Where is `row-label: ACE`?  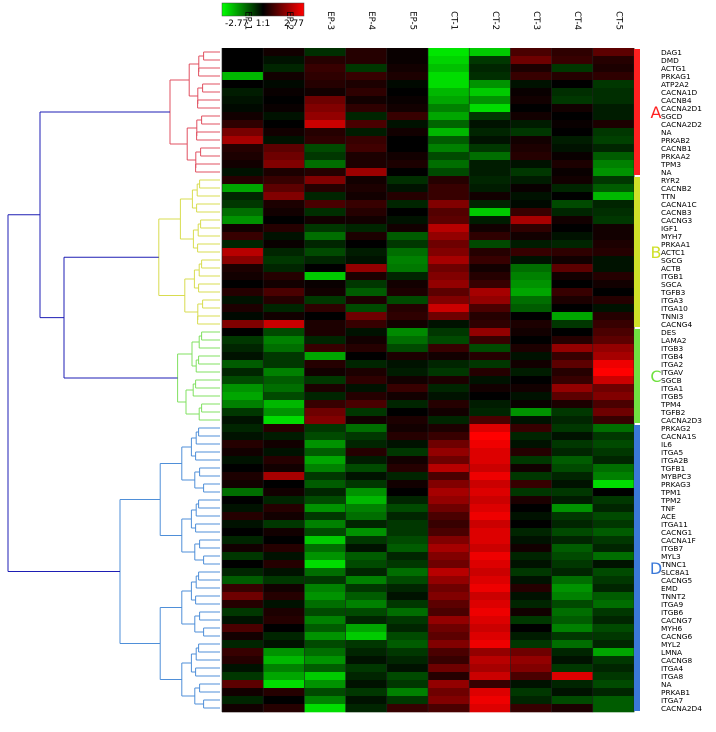 row-label: ACE is located at coordinates (668, 516).